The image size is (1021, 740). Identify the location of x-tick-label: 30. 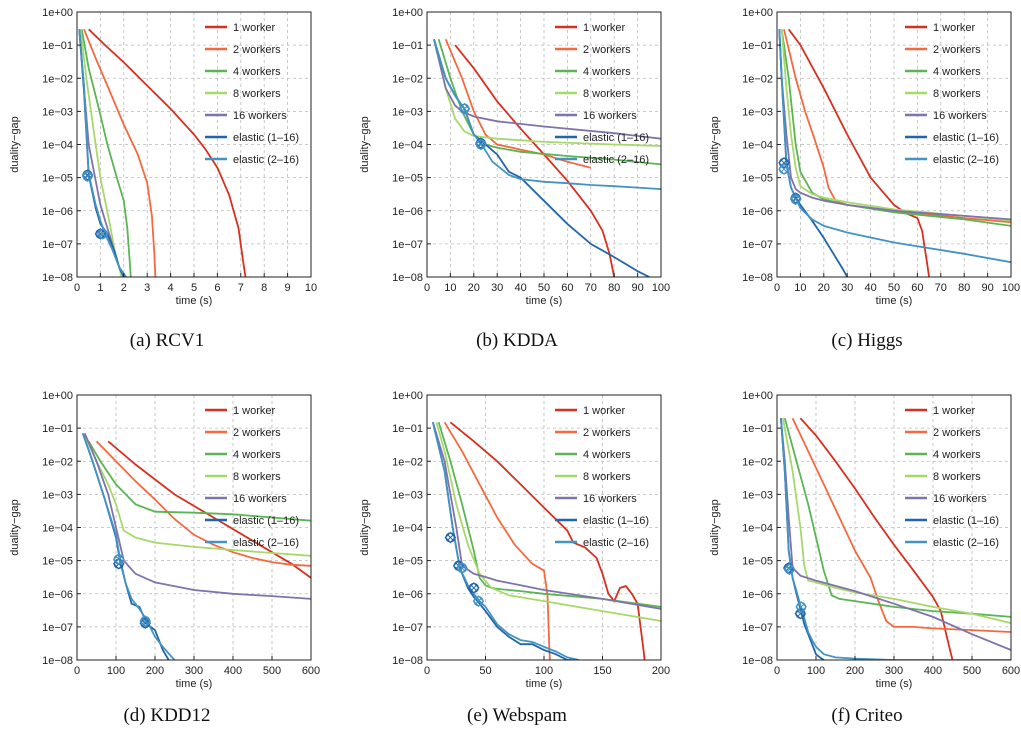
(497, 288).